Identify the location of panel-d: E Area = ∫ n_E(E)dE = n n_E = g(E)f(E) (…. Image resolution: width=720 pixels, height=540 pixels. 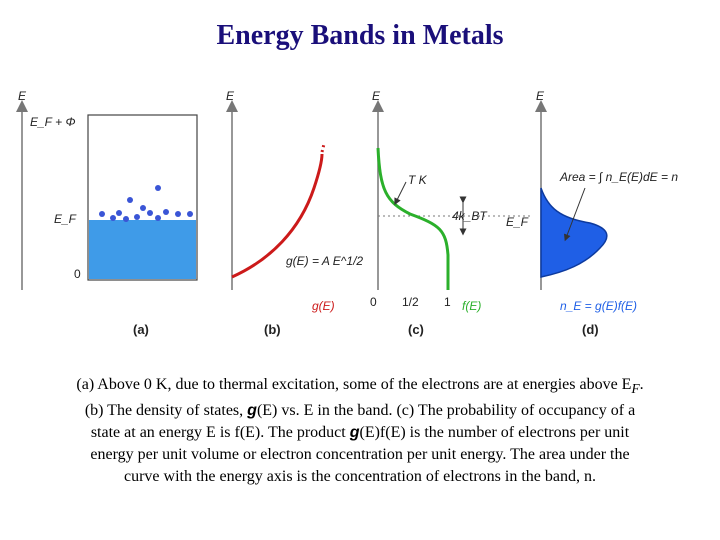
(606, 213).